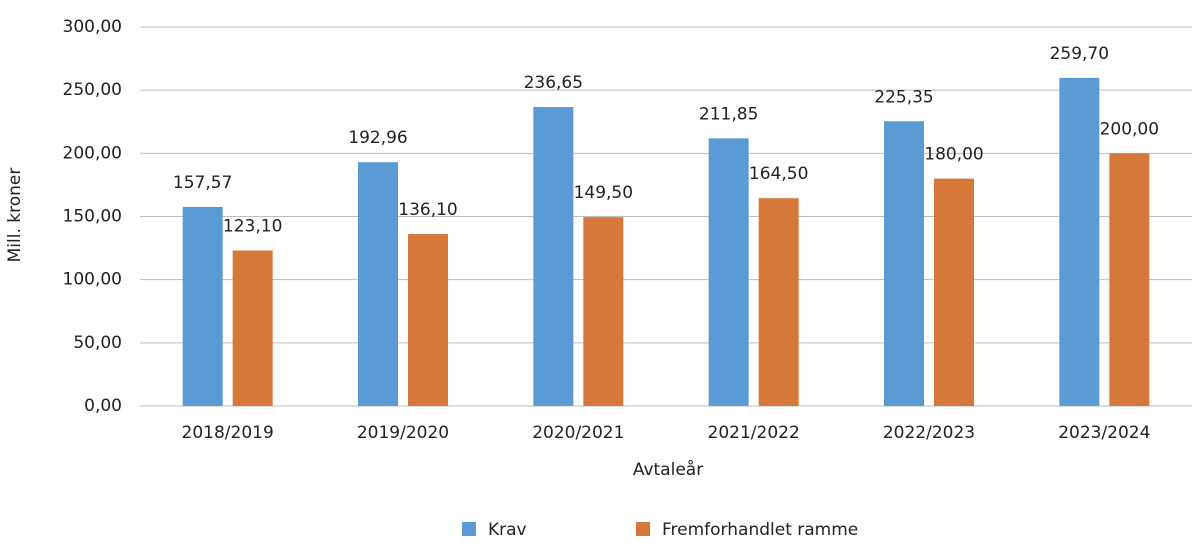  I want to click on y-tick-label: 150,00, so click(92, 217).